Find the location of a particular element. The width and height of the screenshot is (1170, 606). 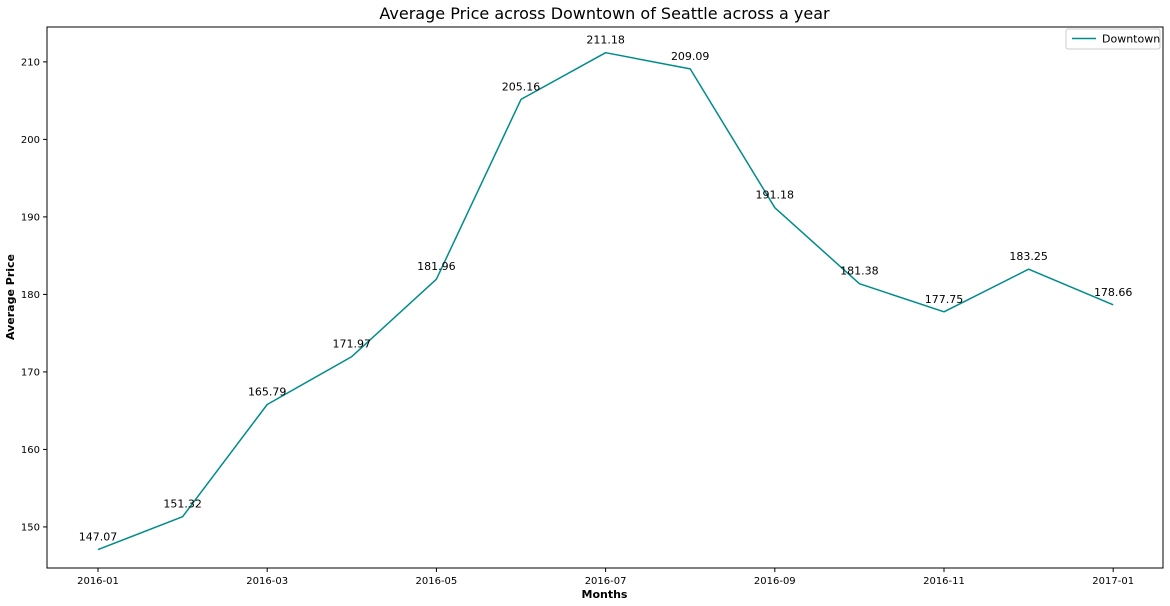

data-label: 181.96 is located at coordinates (436, 266).